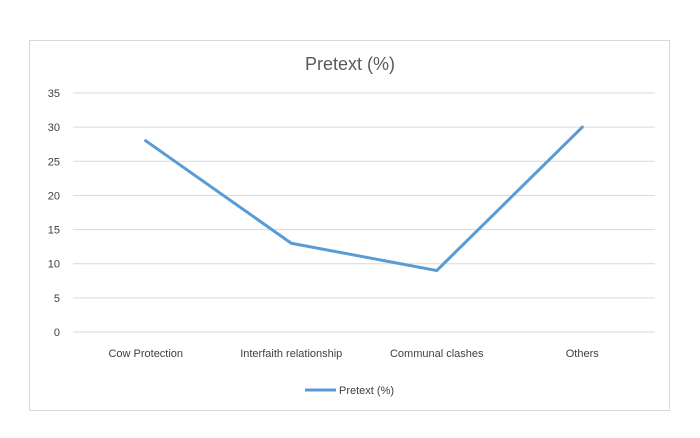  Describe the element at coordinates (54, 196) in the screenshot. I see `y-tick-label: 20` at that location.